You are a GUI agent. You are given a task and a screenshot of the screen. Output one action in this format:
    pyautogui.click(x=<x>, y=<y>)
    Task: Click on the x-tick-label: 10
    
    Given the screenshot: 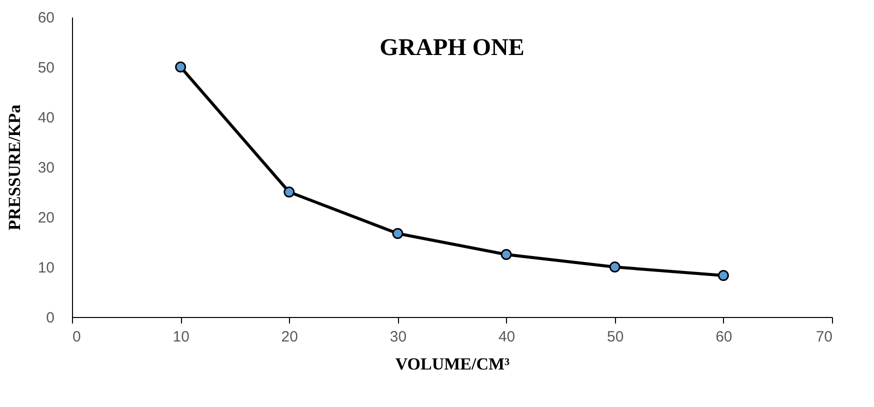 What is the action you would take?
    pyautogui.click(x=181, y=337)
    